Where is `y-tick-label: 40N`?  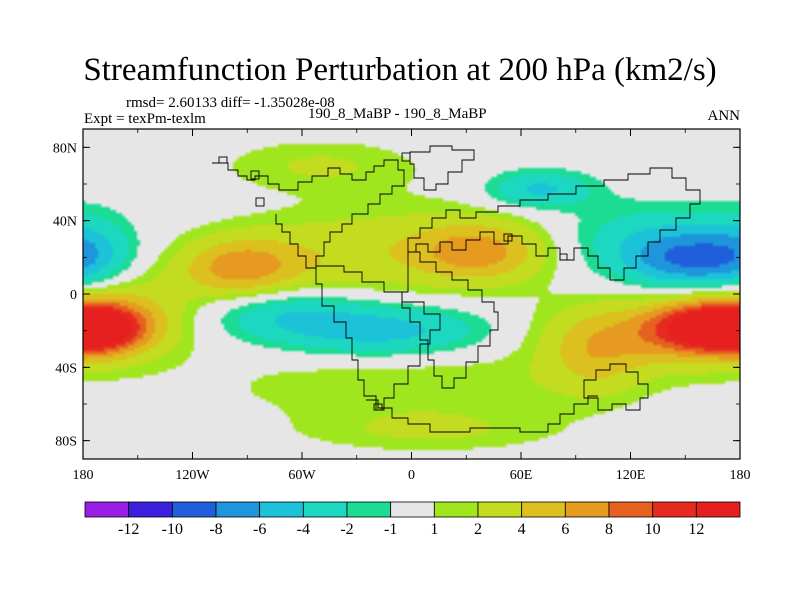 y-tick-label: 40N is located at coordinates (65, 222).